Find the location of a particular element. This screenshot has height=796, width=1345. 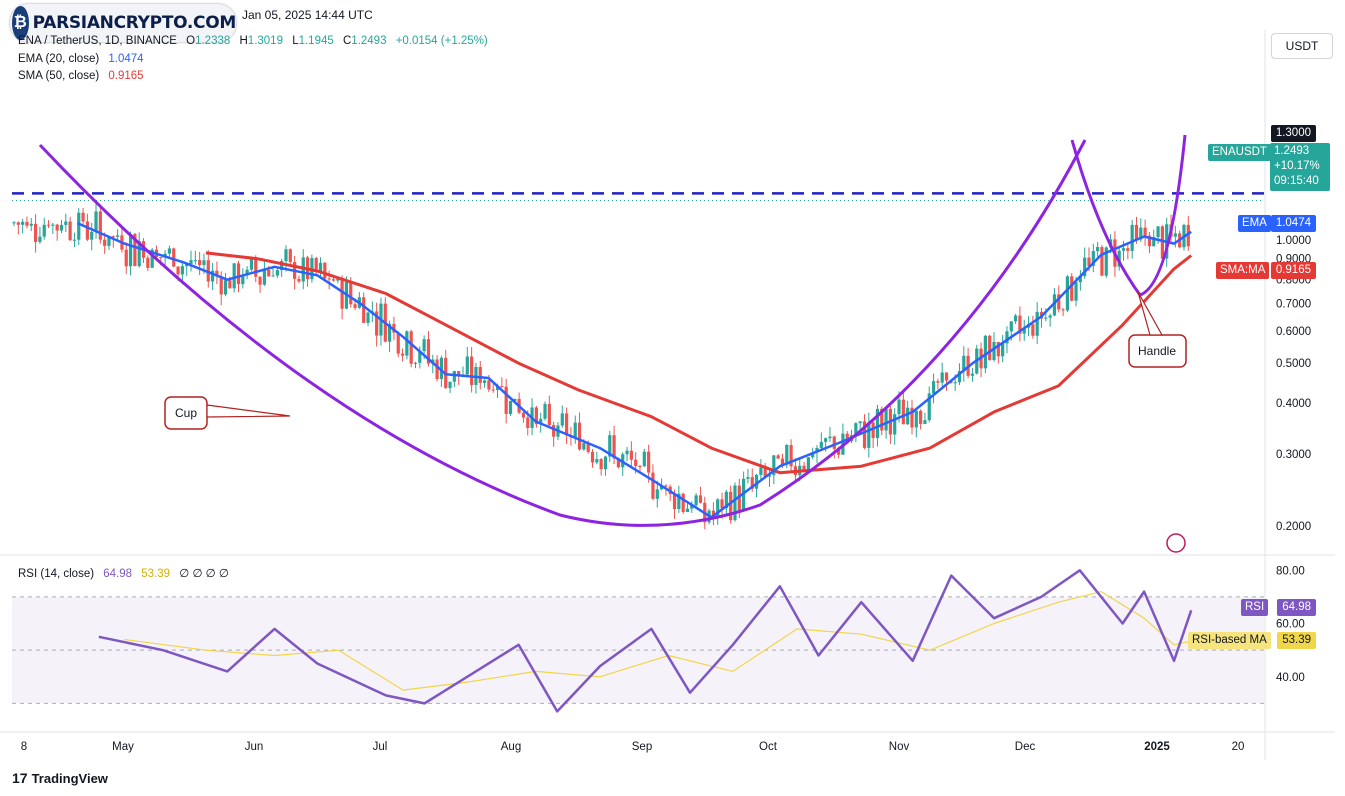

rsi-ma-tag-value: 53.39 is located at coordinates (1296, 640).